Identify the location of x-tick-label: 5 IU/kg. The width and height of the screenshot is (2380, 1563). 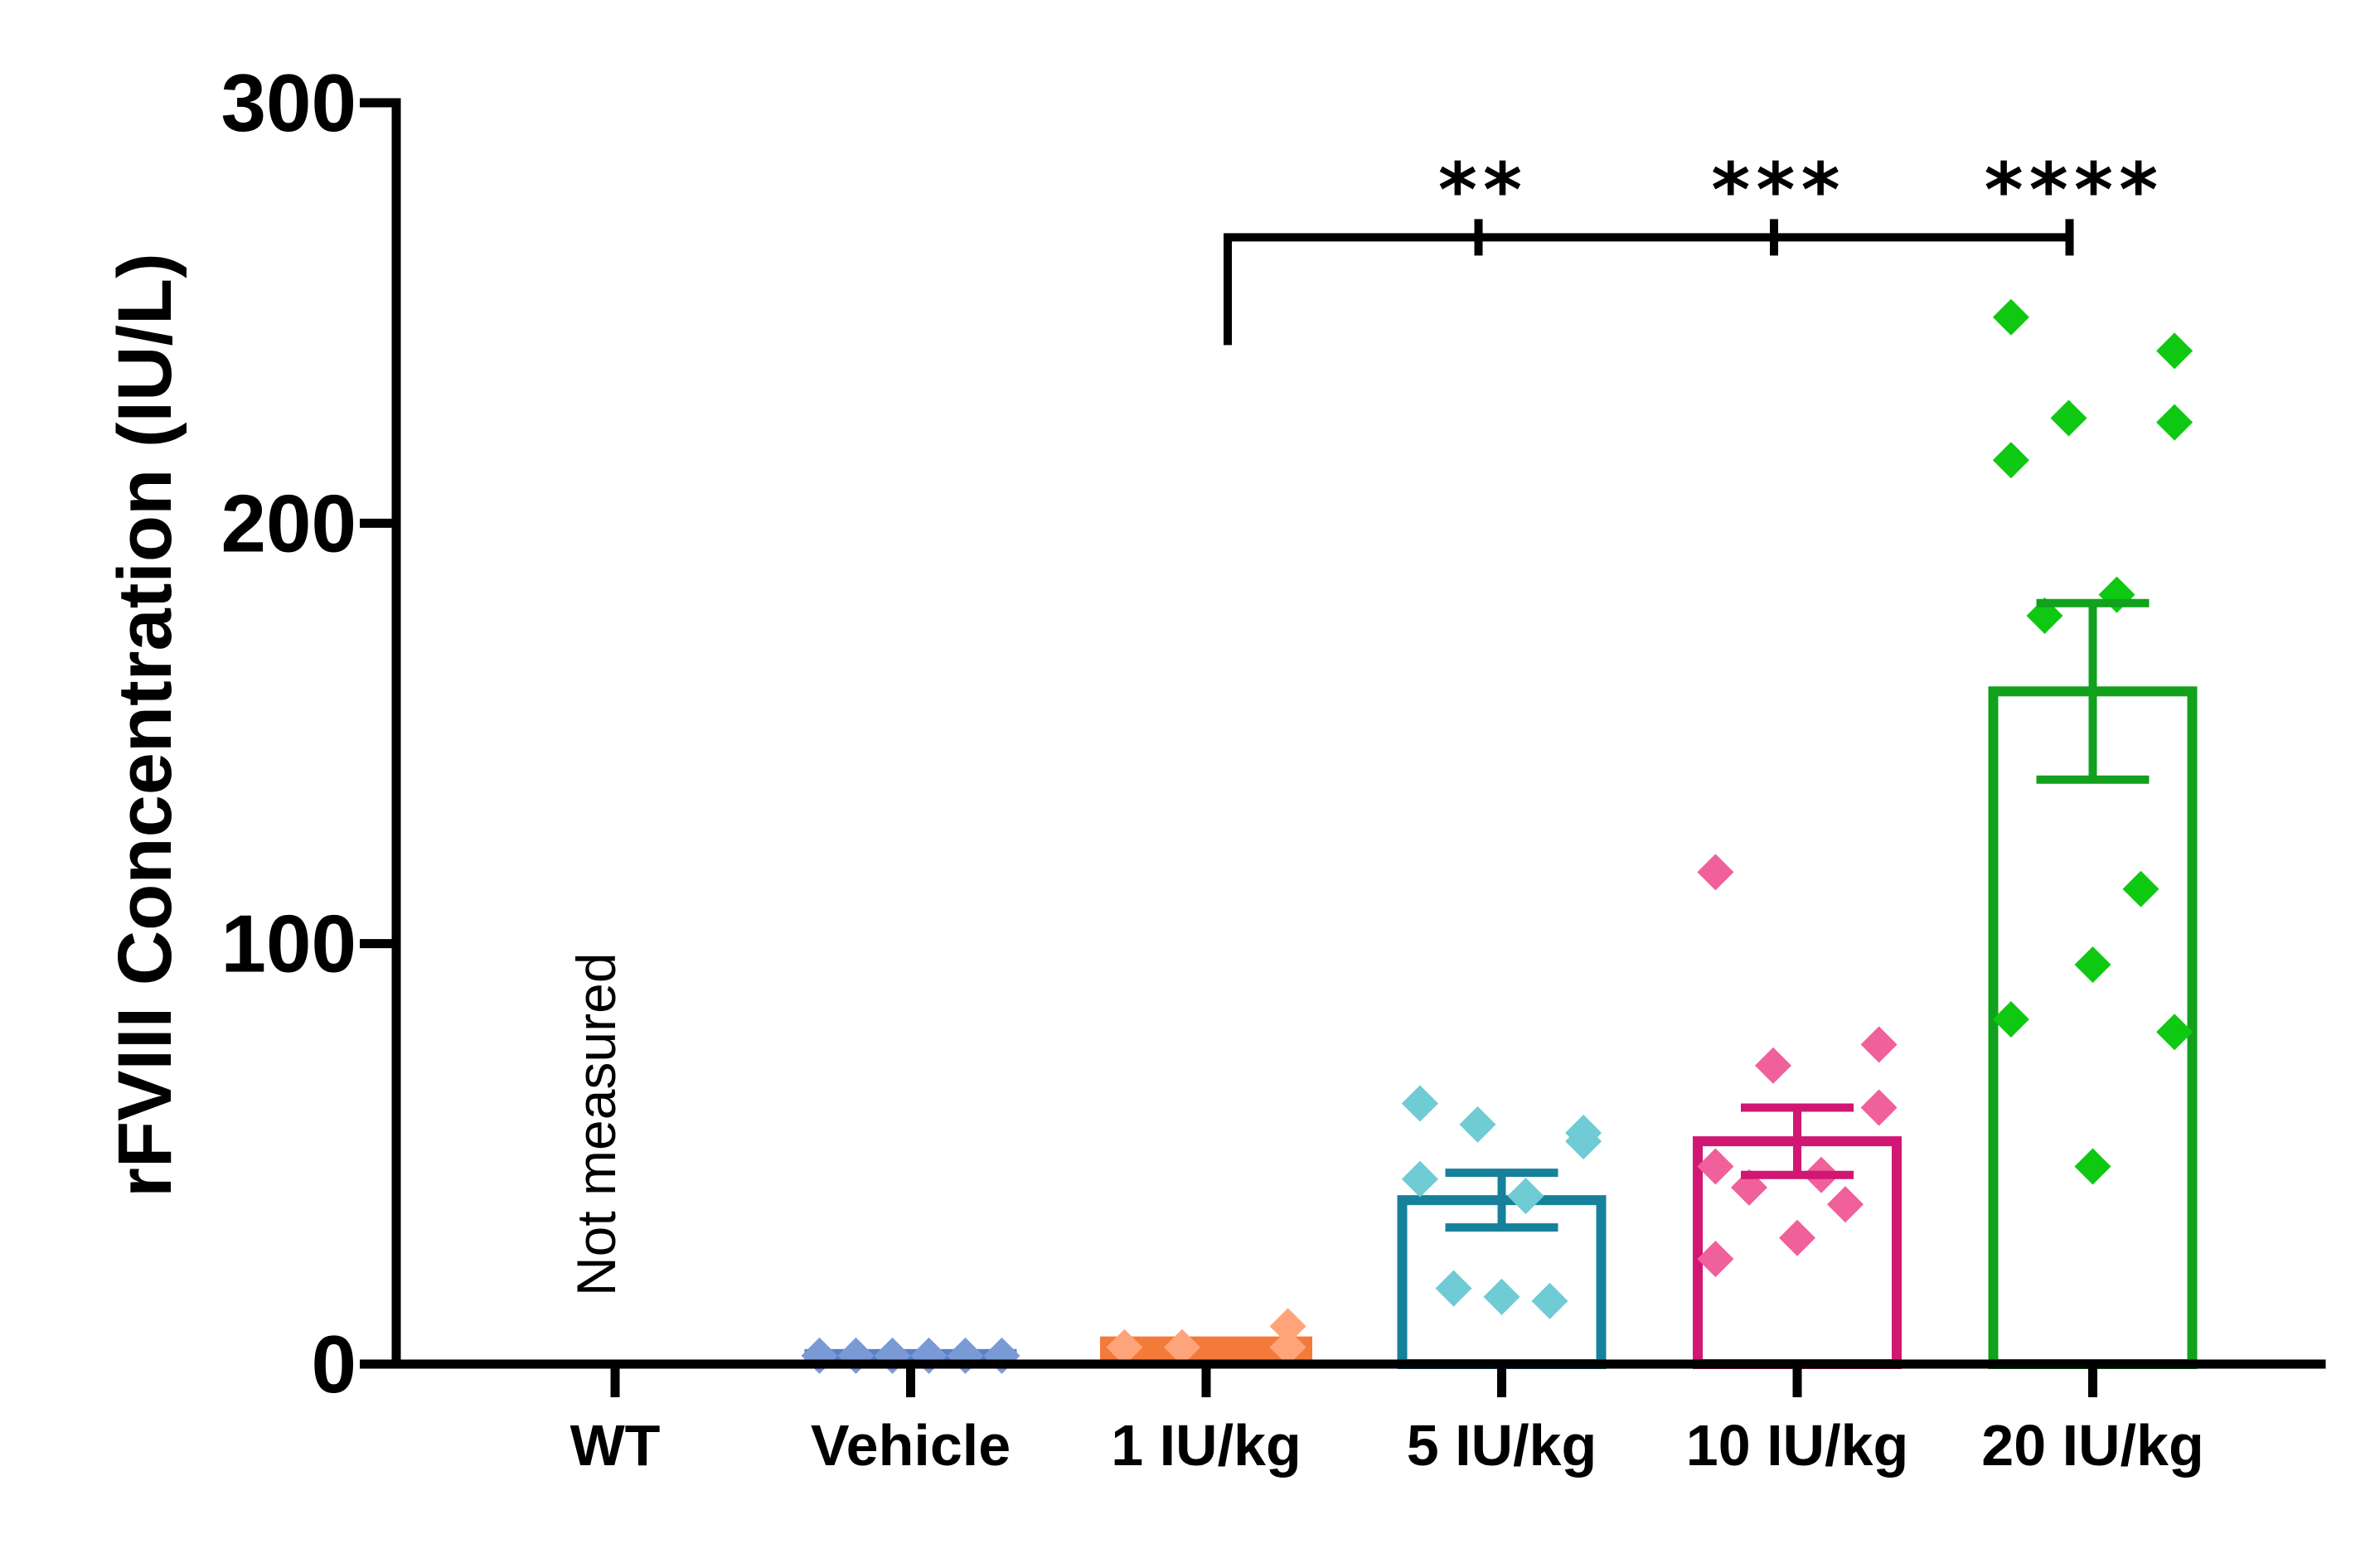
(1502, 1445).